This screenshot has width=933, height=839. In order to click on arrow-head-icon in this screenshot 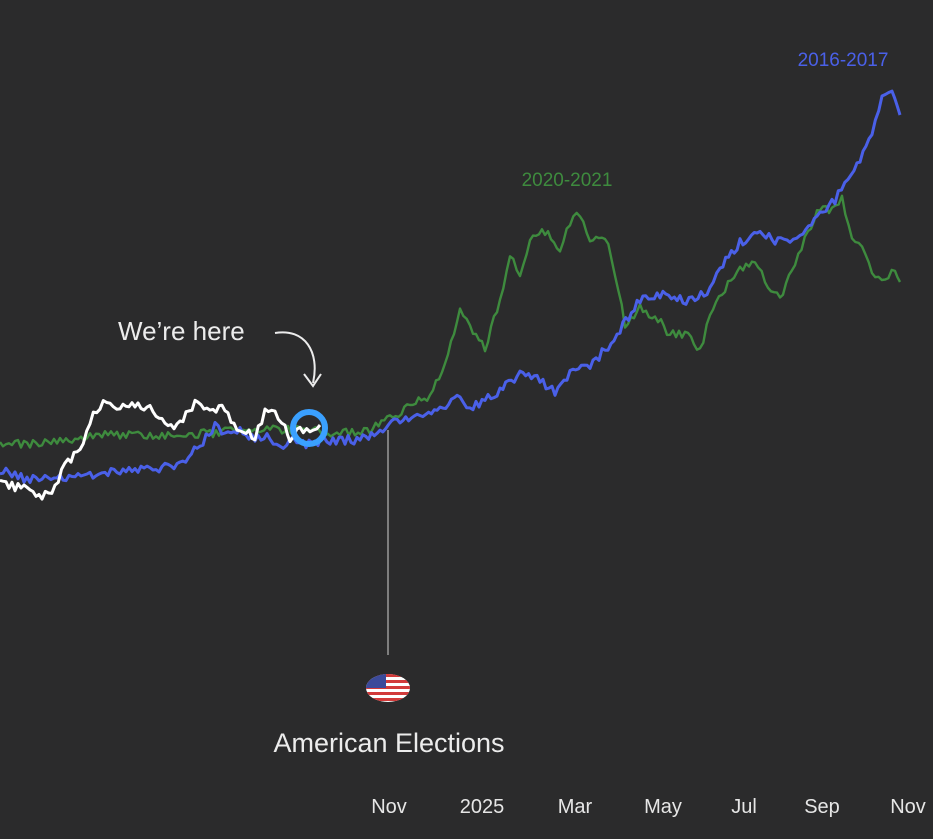, I will do `click(312, 380)`.